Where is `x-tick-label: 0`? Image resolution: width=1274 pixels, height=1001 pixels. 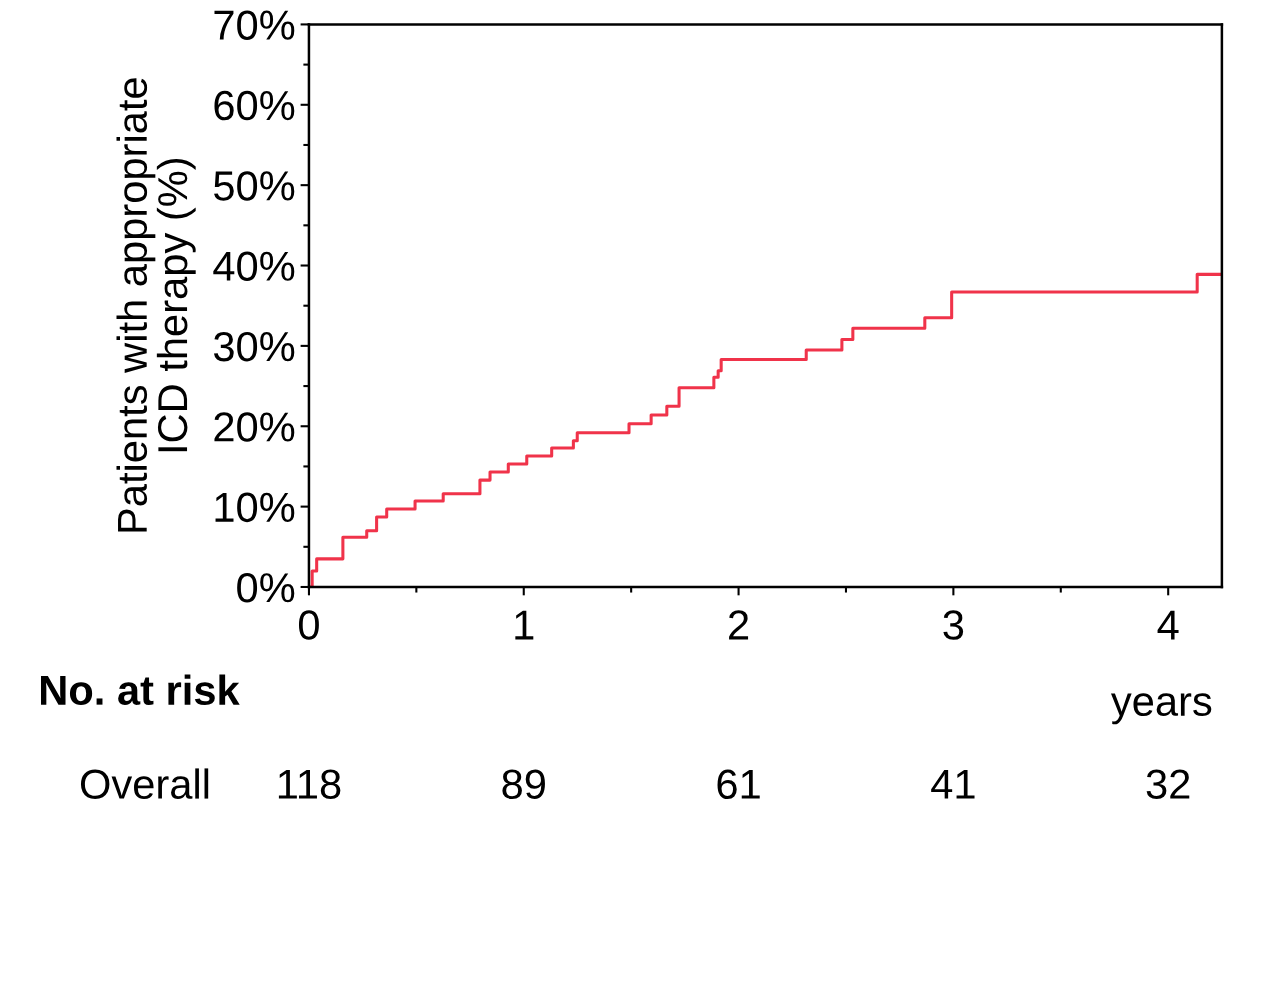
x-tick-label: 0 is located at coordinates (308, 625).